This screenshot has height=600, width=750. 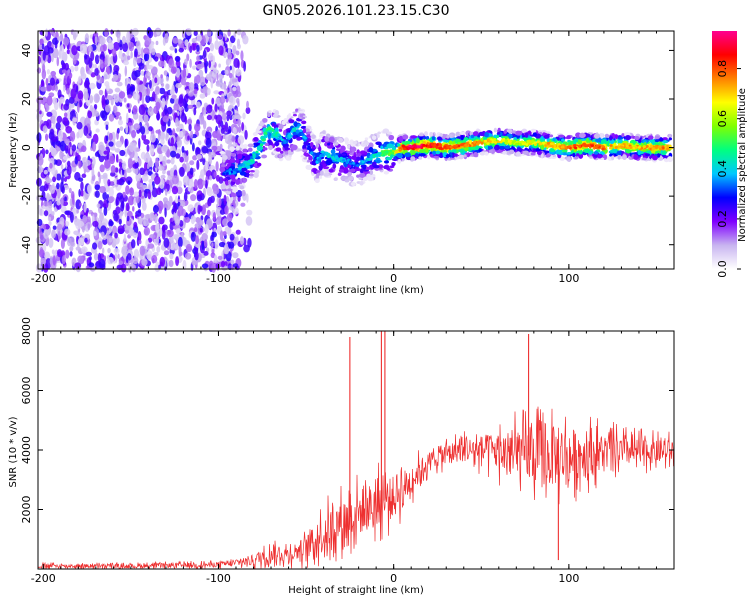 I want to click on snr-spikes, so click(x=454, y=446).